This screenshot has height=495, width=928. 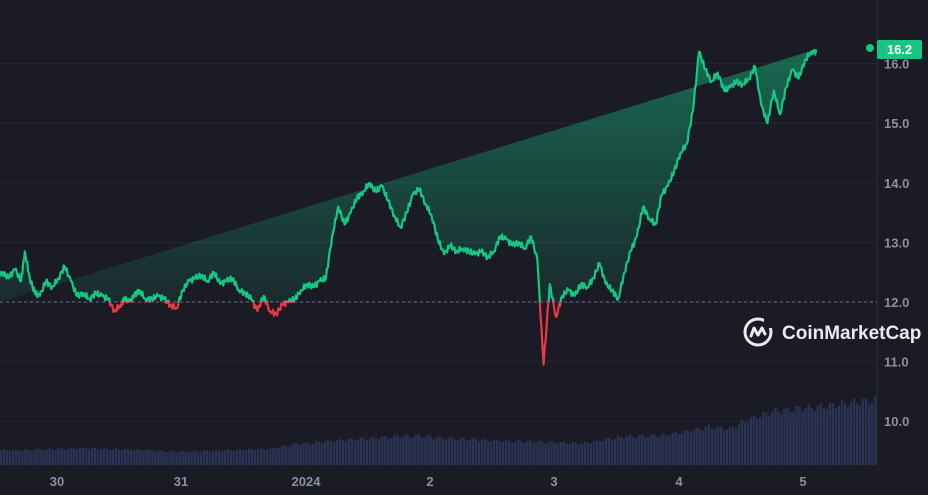 What do you see at coordinates (896, 362) in the screenshot?
I see `y-axis-label: 11.0` at bounding box center [896, 362].